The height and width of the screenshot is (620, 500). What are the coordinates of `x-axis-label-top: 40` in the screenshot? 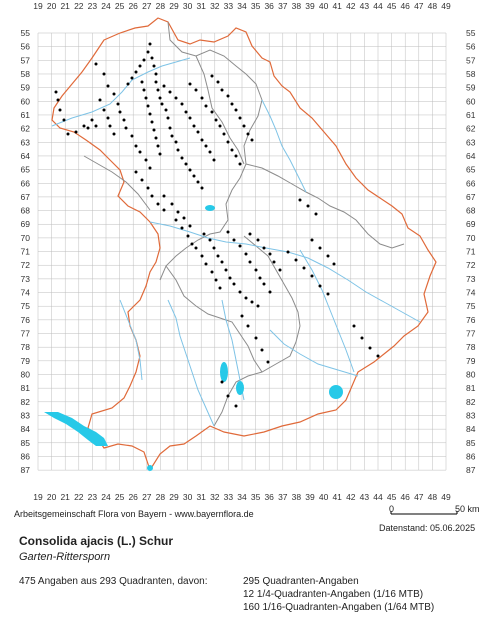 It's located at (324, 6).